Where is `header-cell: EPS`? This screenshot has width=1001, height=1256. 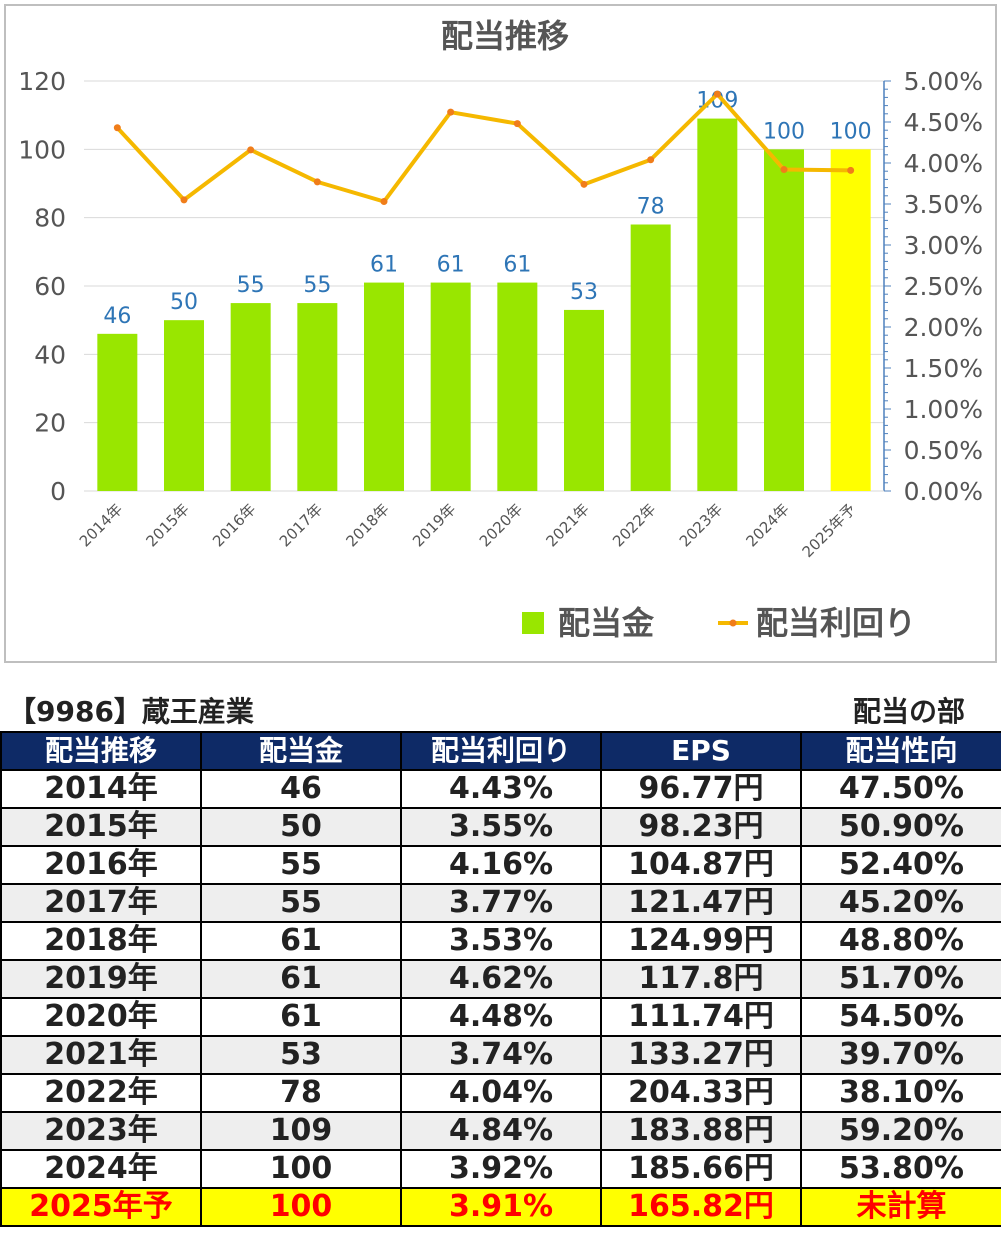 header-cell: EPS is located at coordinates (701, 751).